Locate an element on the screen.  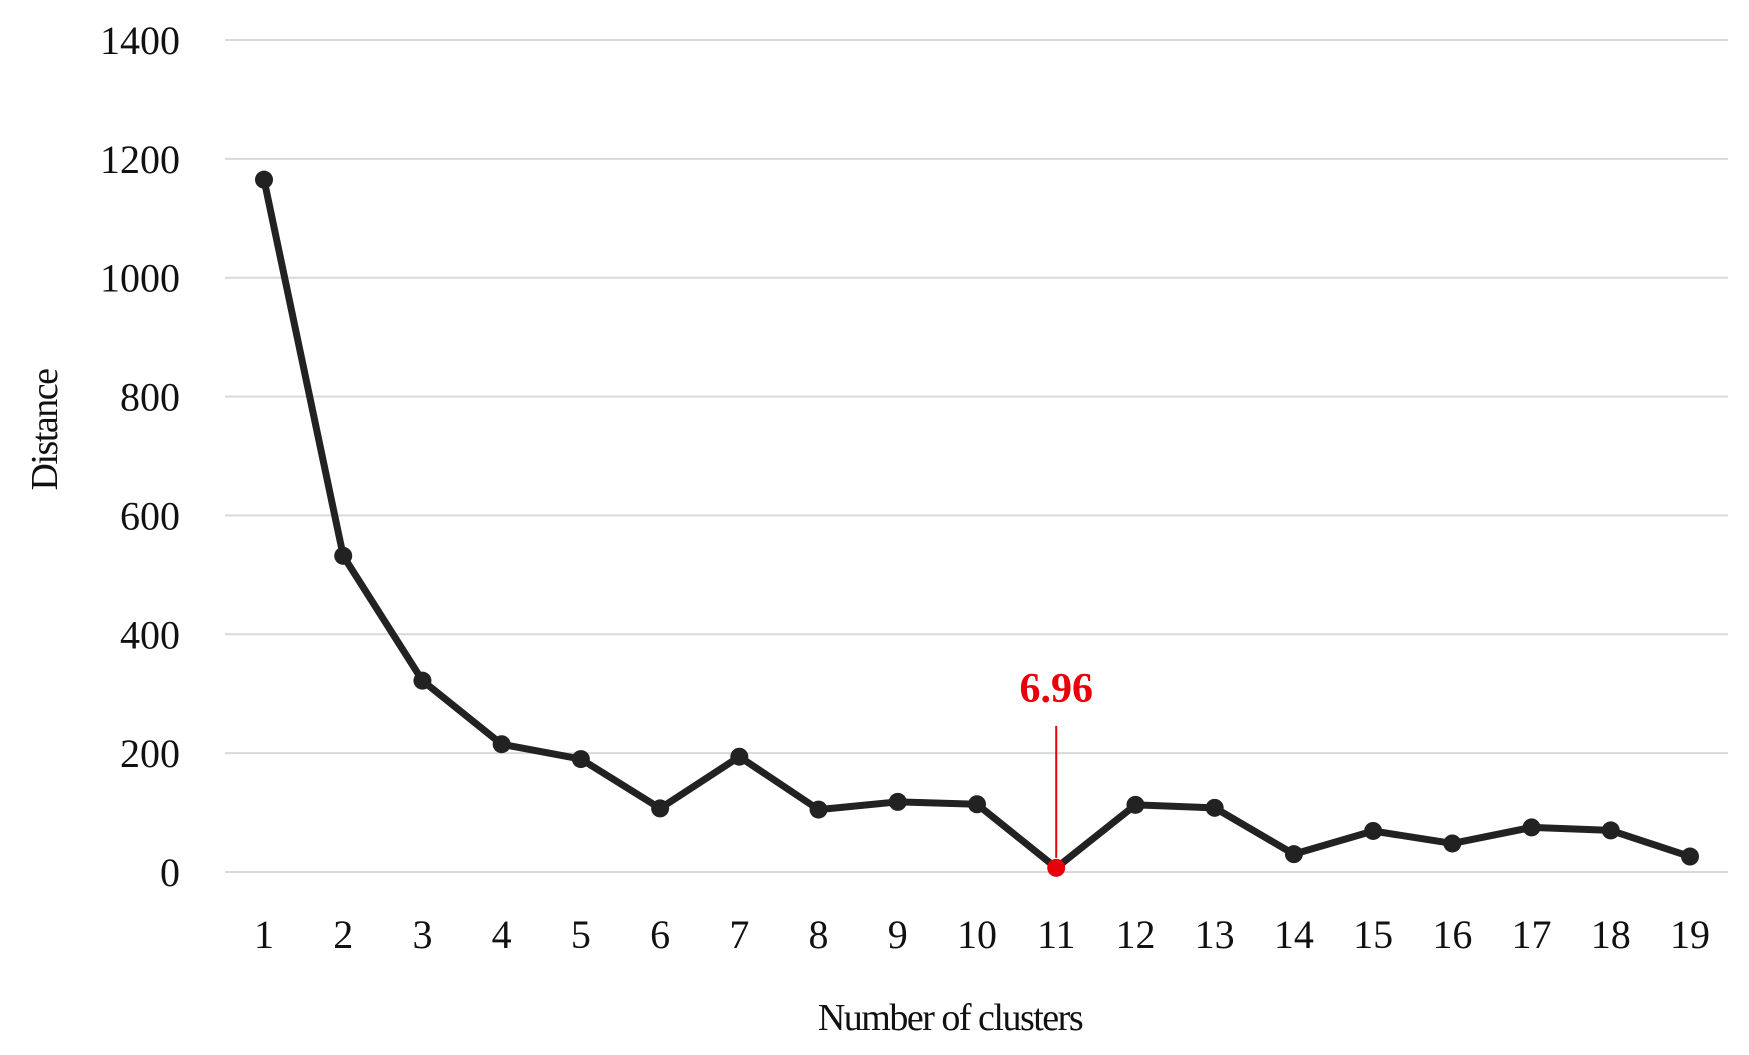
x-tick-label: 12 is located at coordinates (1135, 934).